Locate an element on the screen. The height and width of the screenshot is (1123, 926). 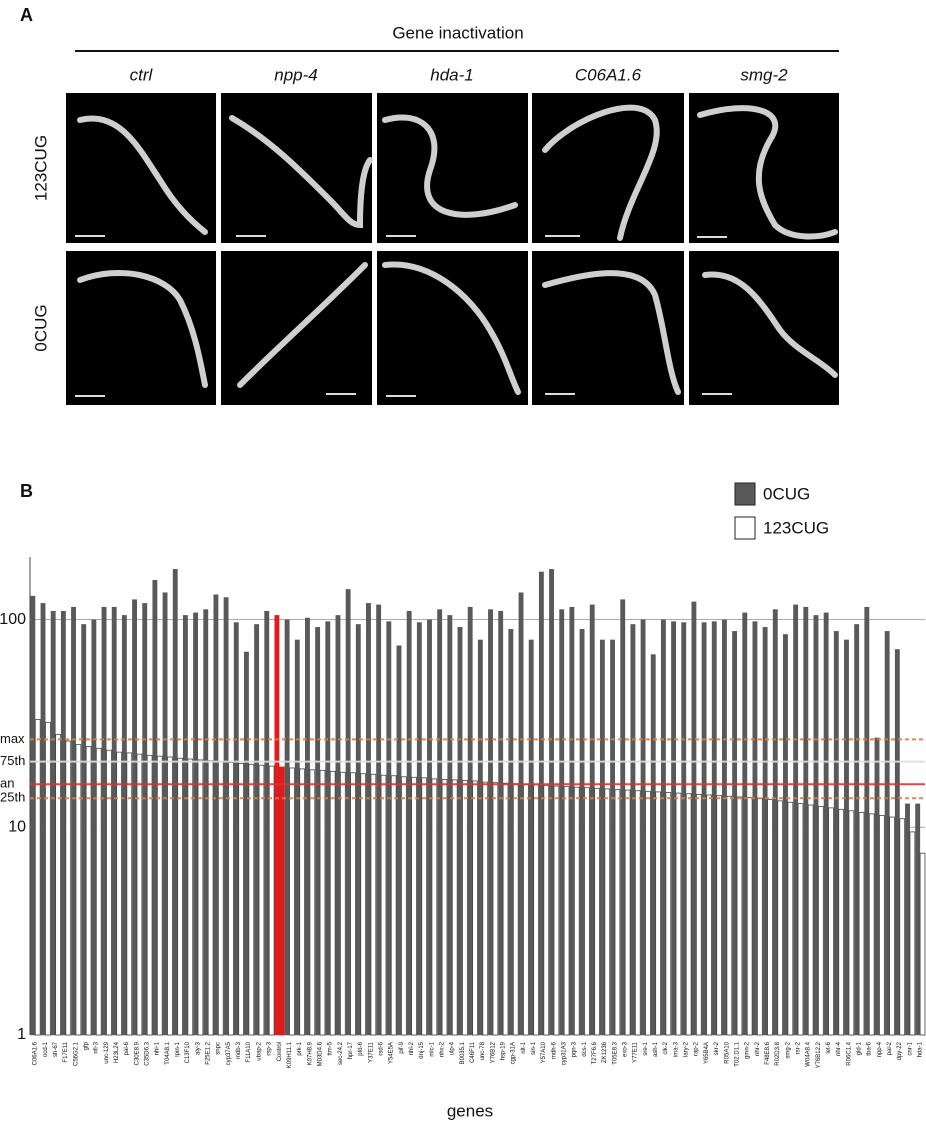
x-tick-label: M03D4.6 is located at coordinates (320, 1053).